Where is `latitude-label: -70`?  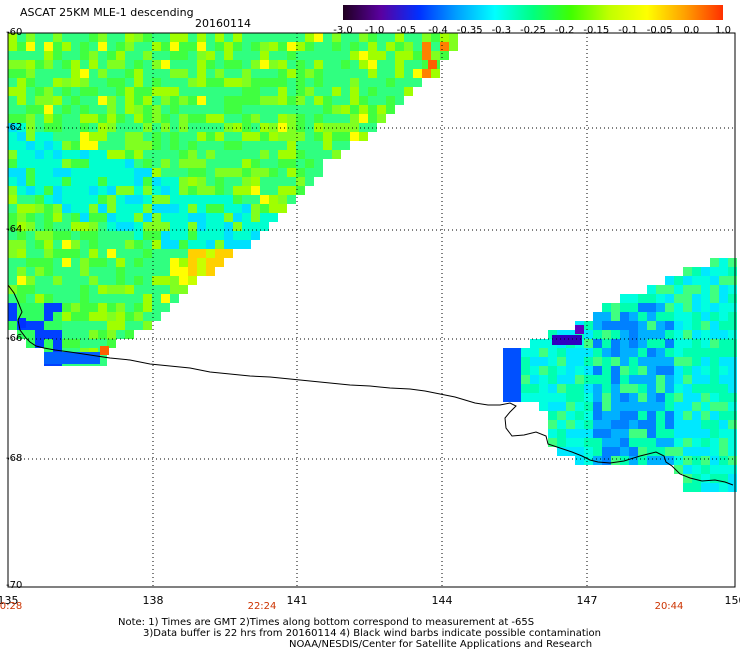
latitude-label: -70 is located at coordinates (14, 585).